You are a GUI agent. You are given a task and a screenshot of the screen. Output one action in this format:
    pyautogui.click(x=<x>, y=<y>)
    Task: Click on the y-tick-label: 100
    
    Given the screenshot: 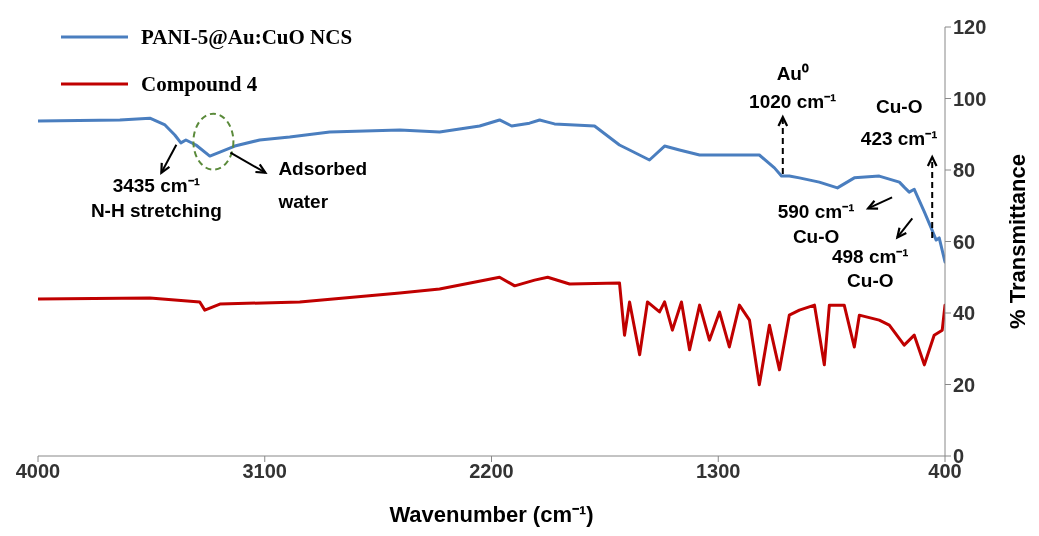 What is the action you would take?
    pyautogui.click(x=970, y=98)
    